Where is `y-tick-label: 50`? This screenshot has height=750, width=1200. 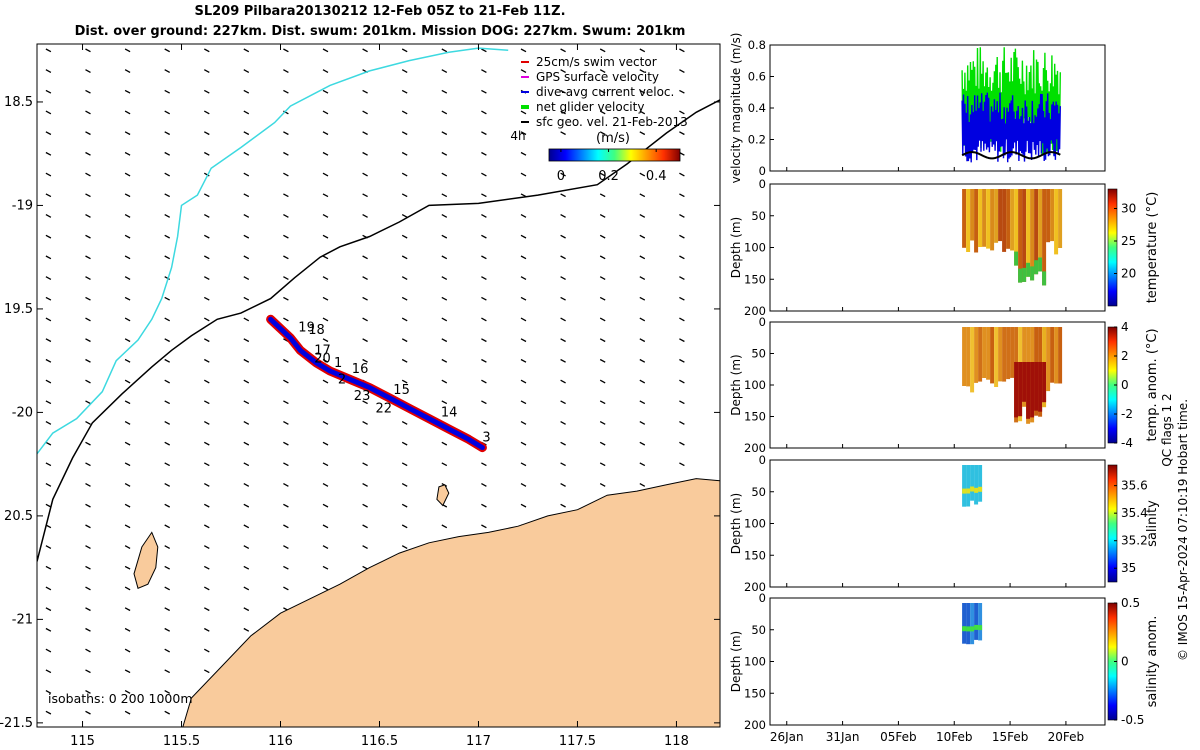
y-tick-label: 50 is located at coordinates (758, 216).